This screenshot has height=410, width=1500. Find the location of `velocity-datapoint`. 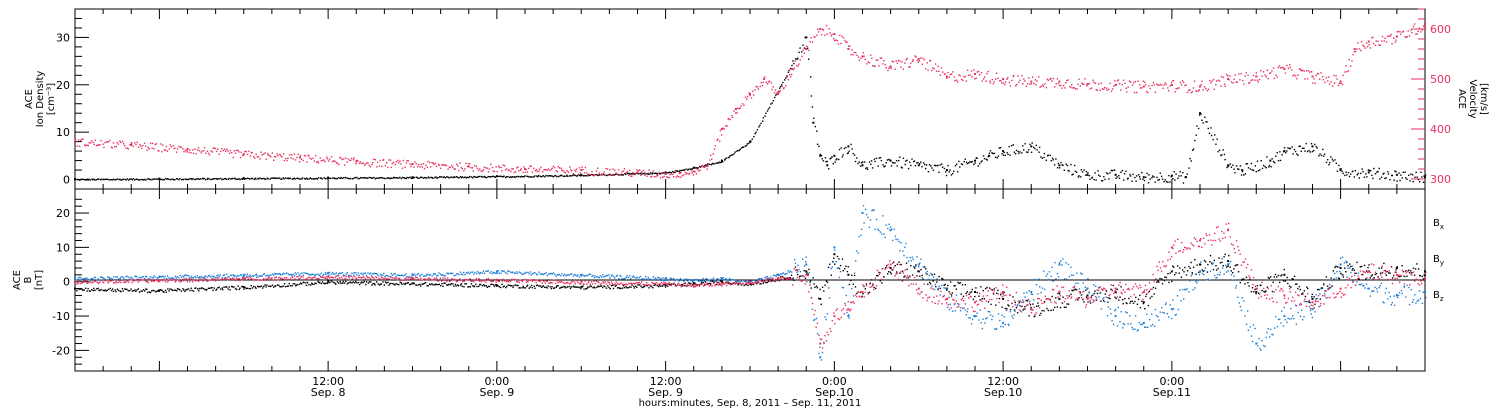

velocity-datapoint is located at coordinates (1368, 41).